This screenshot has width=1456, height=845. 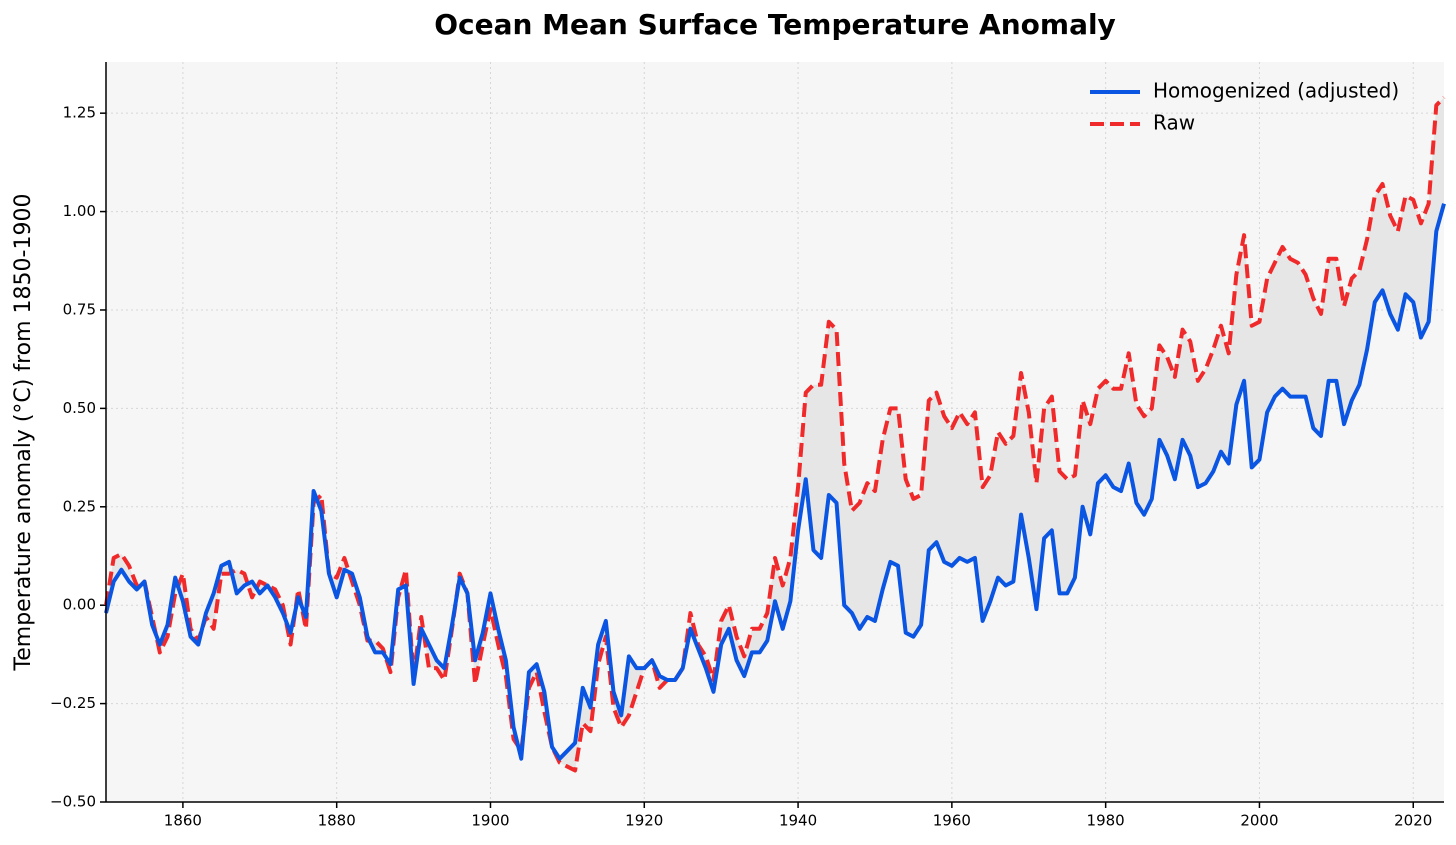 What do you see at coordinates (79, 506) in the screenshot?
I see `y-tick-label: 0.25` at bounding box center [79, 506].